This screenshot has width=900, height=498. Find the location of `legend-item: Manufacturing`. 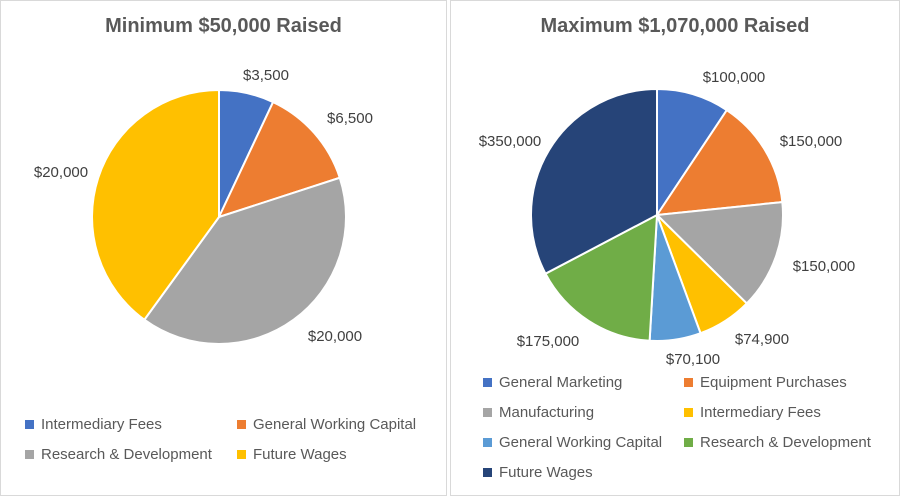

legend-item: Manufacturing is located at coordinates (583, 412).